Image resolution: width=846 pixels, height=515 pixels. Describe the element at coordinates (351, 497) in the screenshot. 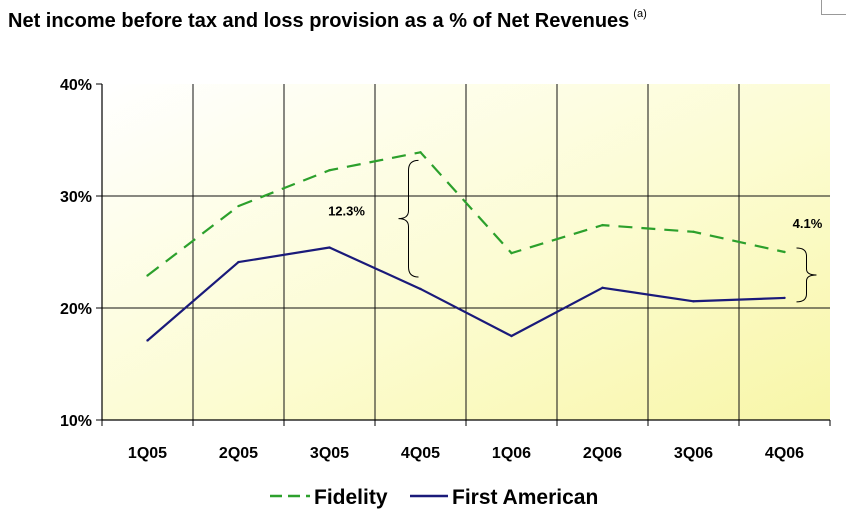

I see `legend-label-fidelity: Fidelity` at that location.